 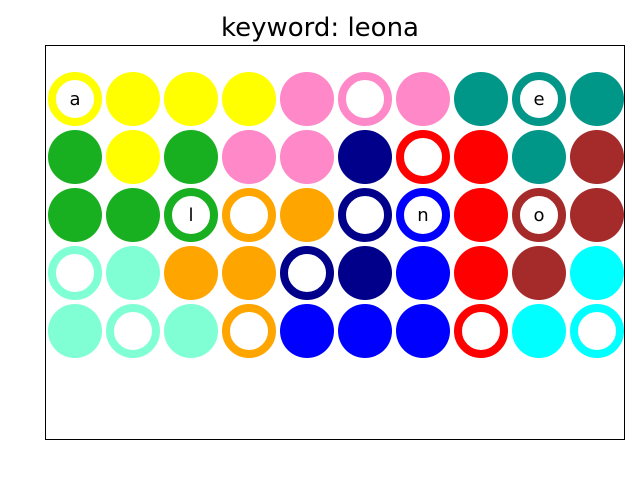 What do you see at coordinates (320, 28) in the screenshot?
I see `page-title: keyword: leona` at bounding box center [320, 28].